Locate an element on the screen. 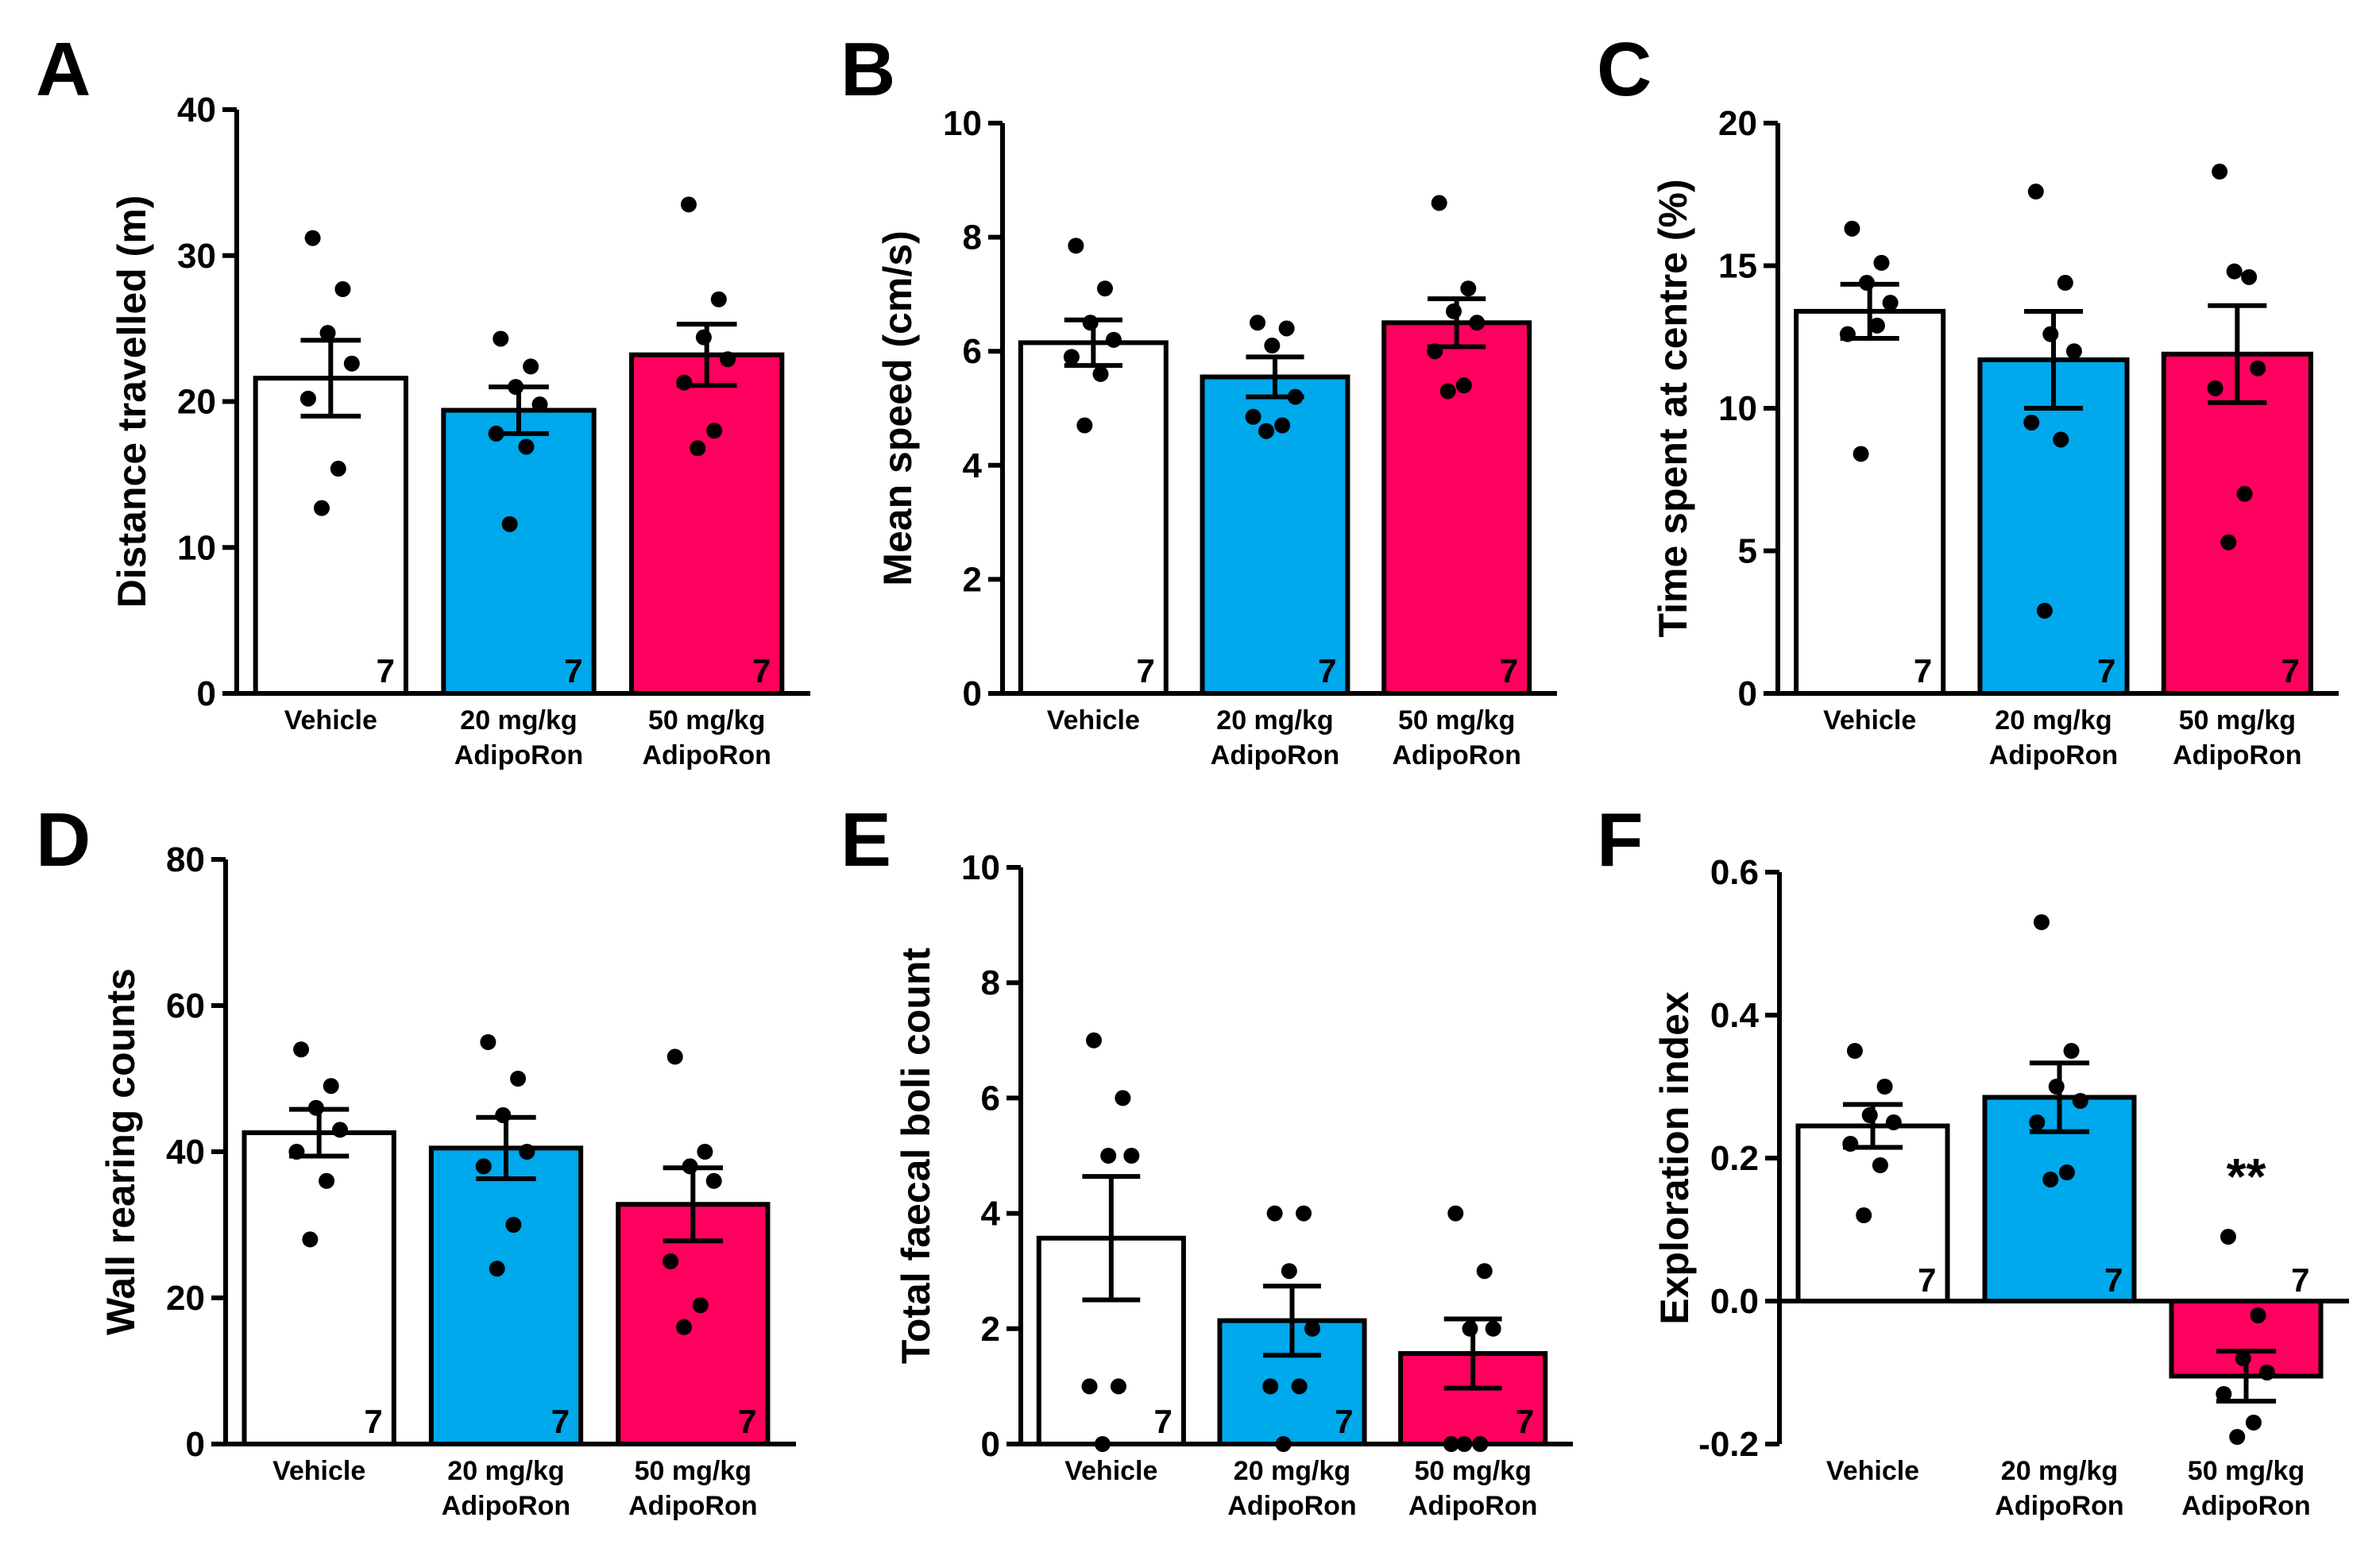  y-tick-label: 0 is located at coordinates (195, 1444).